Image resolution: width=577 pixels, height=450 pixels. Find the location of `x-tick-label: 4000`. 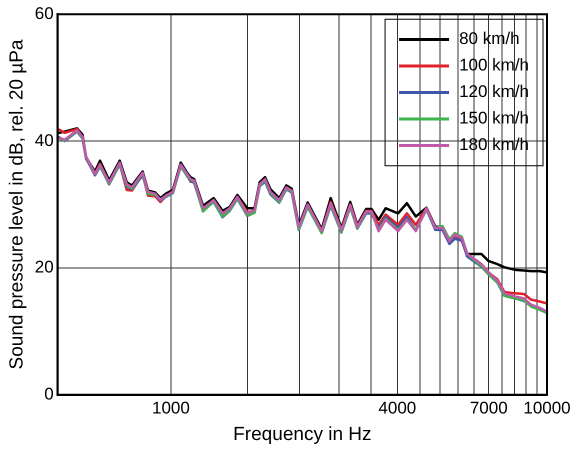

x-tick-label: 4000 is located at coordinates (397, 408).